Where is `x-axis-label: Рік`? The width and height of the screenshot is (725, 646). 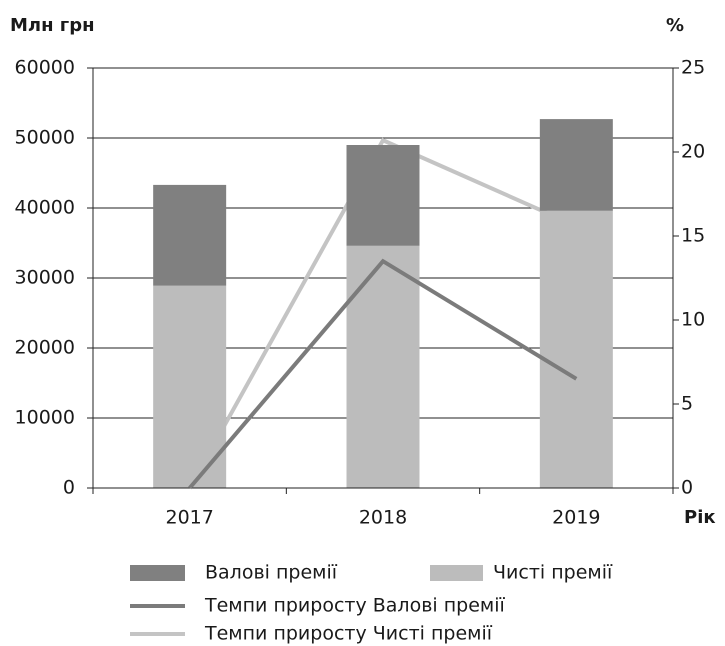 x-axis-label: Рік is located at coordinates (700, 517).